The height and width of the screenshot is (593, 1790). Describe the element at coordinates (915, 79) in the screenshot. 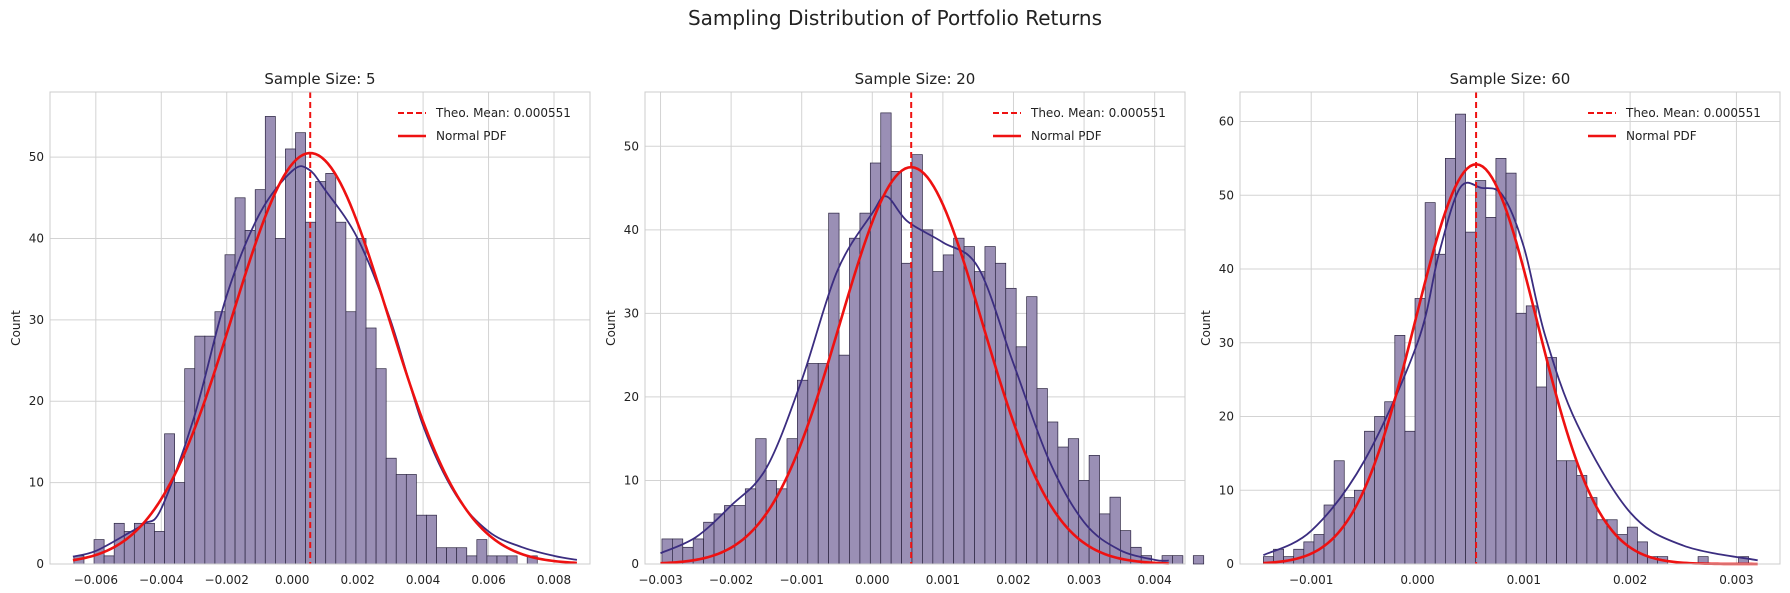

I see `panel-title: Sample Size: 20` at that location.